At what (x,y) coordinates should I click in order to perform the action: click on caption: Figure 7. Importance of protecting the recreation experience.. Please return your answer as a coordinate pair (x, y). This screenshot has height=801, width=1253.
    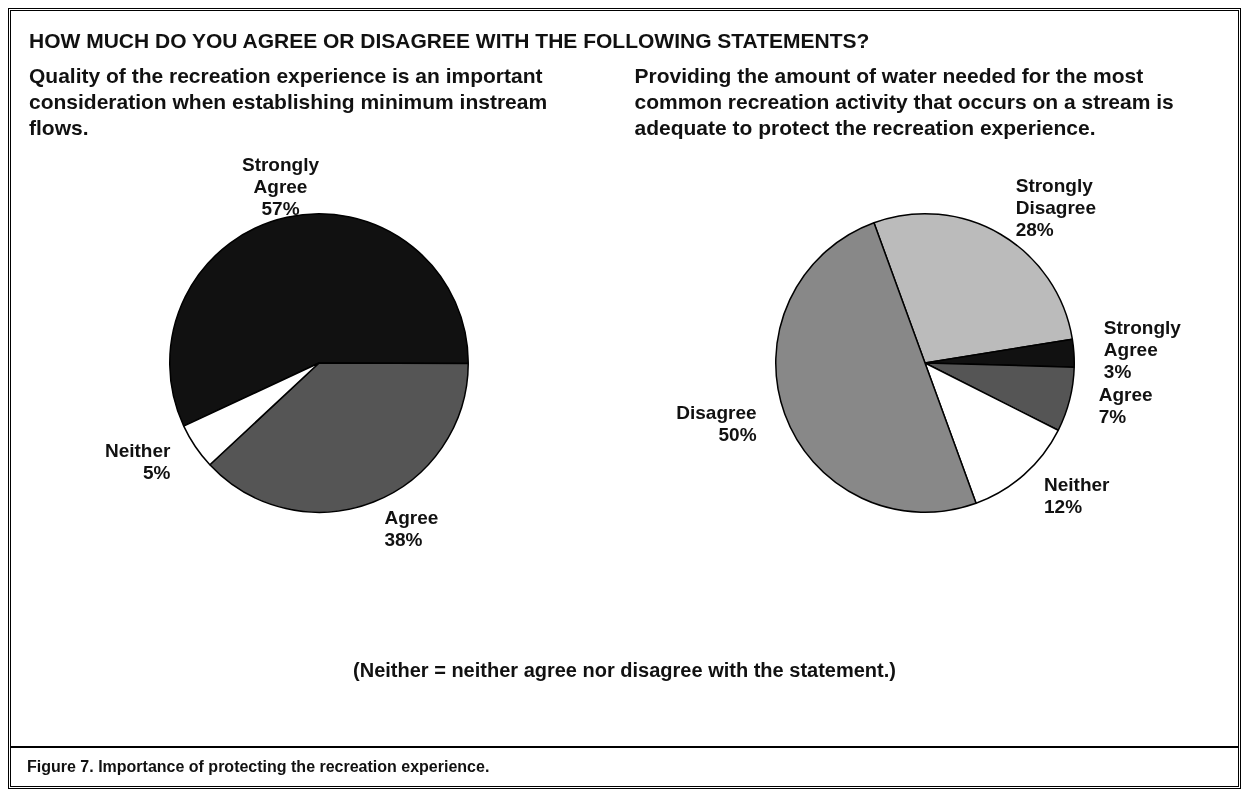
    Looking at the image, I should click on (624, 766).